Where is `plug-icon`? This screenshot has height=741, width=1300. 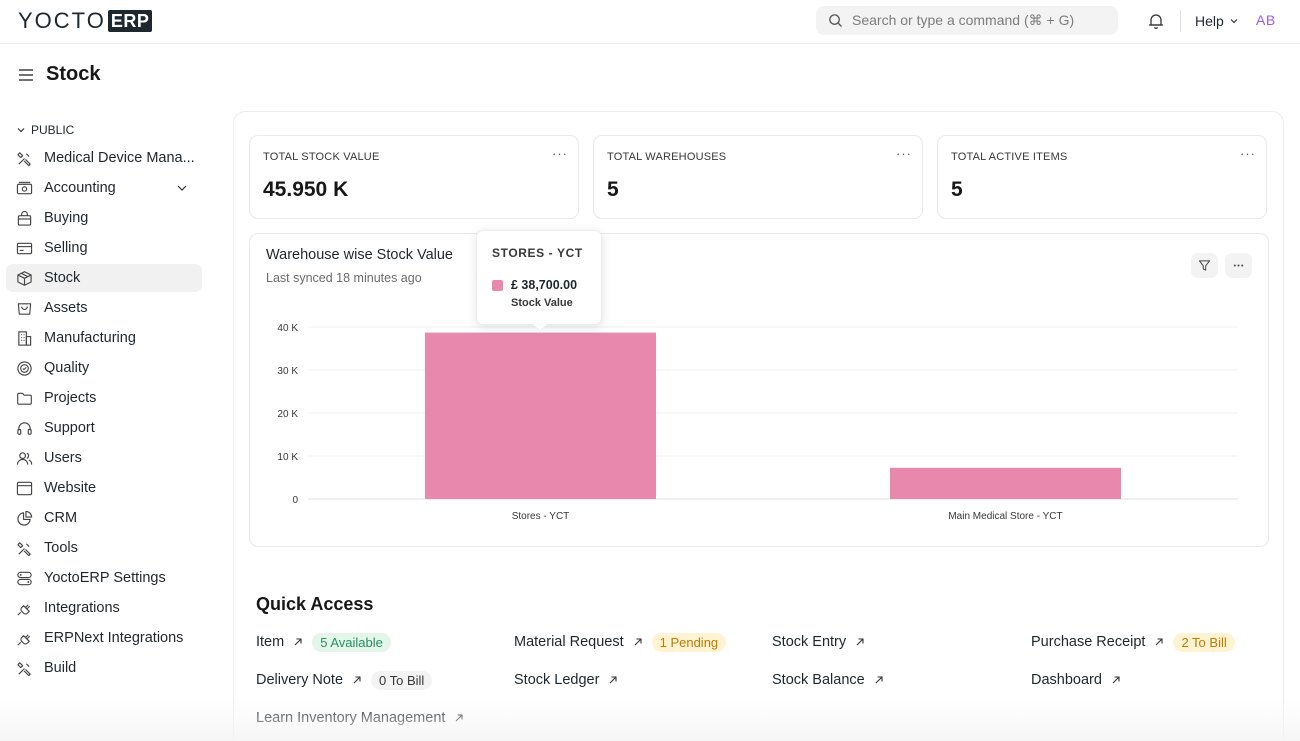
plug-icon is located at coordinates (24, 639).